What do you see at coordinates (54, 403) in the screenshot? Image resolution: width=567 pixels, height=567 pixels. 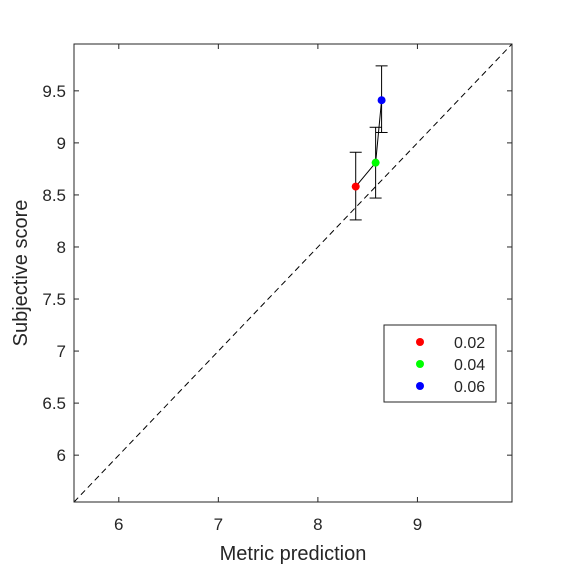 I see `y-tick-label: 6.5` at bounding box center [54, 403].